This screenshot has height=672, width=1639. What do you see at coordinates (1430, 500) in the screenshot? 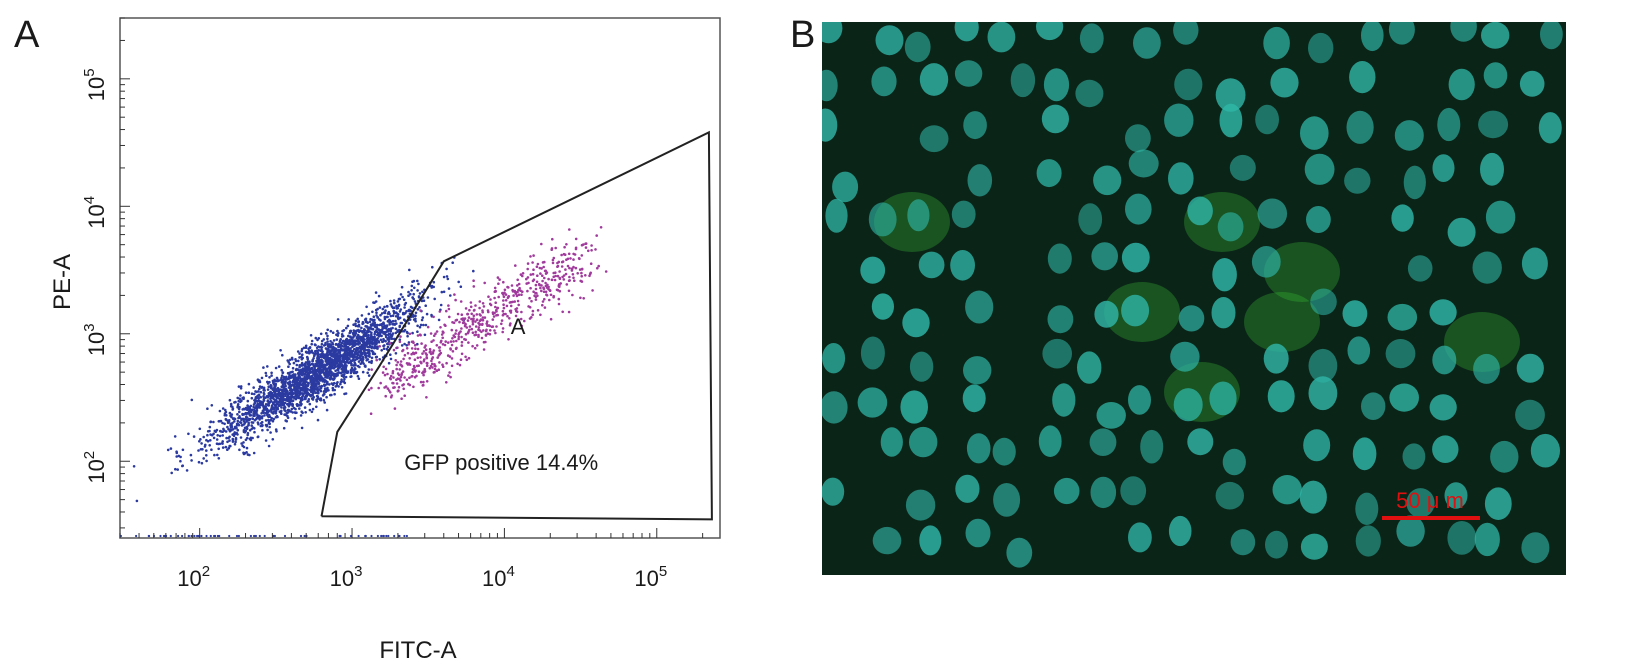
I see `scale-bar-label: 50 μ m` at bounding box center [1430, 500].